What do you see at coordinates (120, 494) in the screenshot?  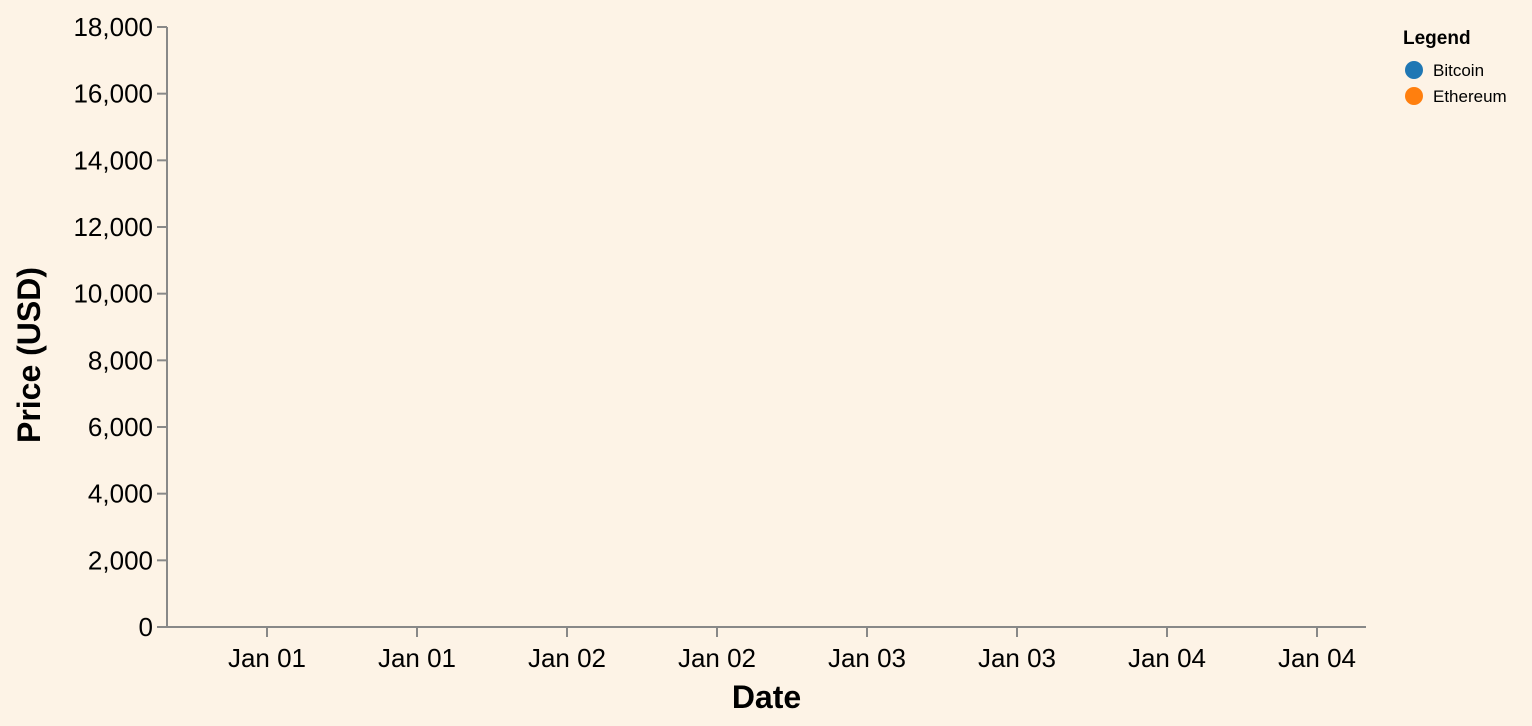 I see `y-tick-label: 4,000` at bounding box center [120, 494].